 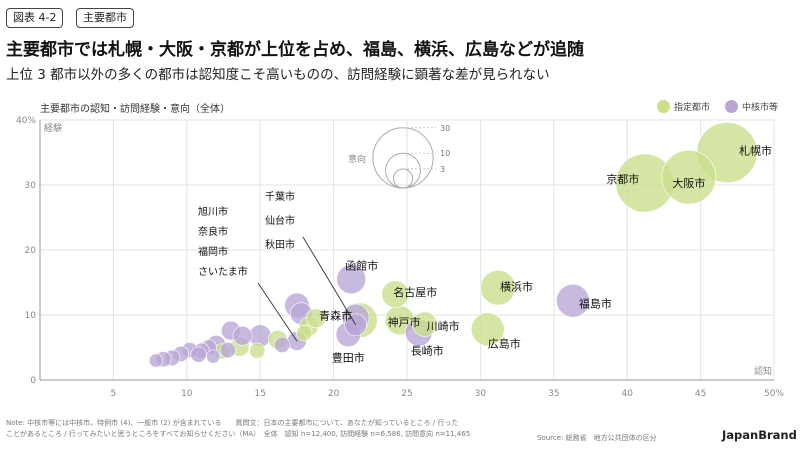 I want to click on legend-core: 中核市等, so click(x=751, y=106).